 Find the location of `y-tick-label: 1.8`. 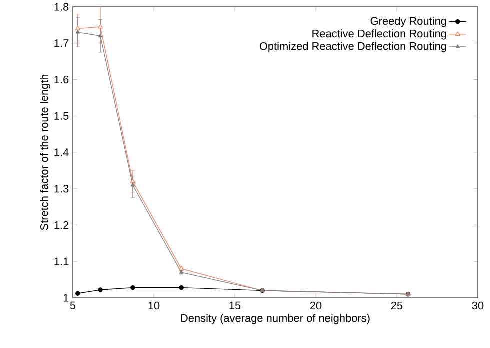

y-tick-label: 1.8 is located at coordinates (61, 7).